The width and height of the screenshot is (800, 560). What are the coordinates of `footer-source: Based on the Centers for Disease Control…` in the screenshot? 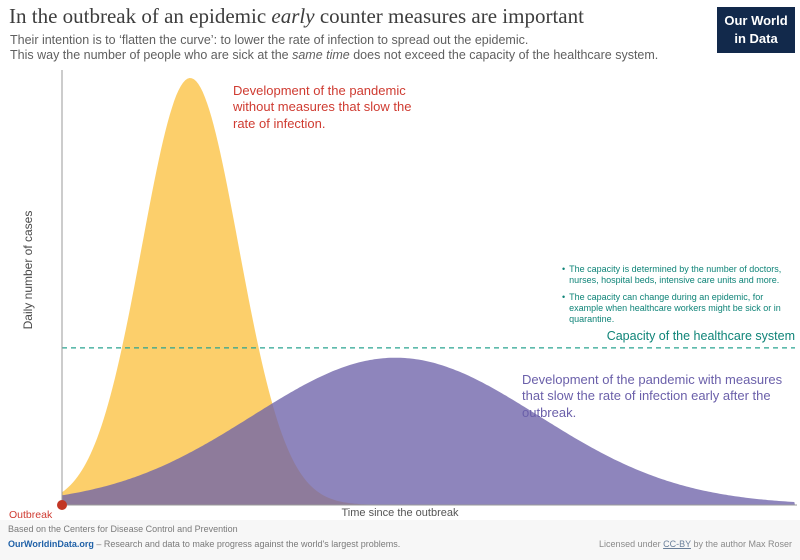 It's located at (123, 529).